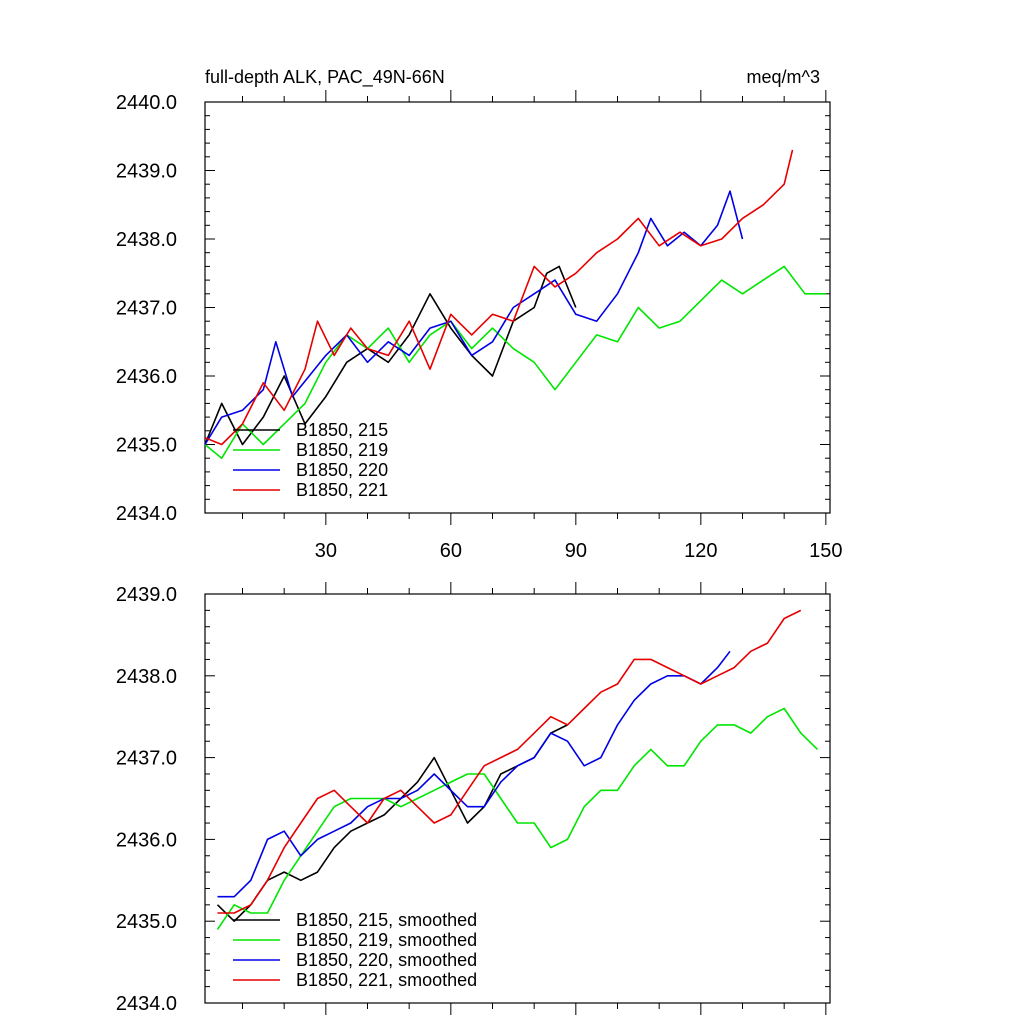 Image resolution: width=1024 pixels, height=1024 pixels. Describe the element at coordinates (700, 551) in the screenshot. I see `x-tick-label: 120` at that location.